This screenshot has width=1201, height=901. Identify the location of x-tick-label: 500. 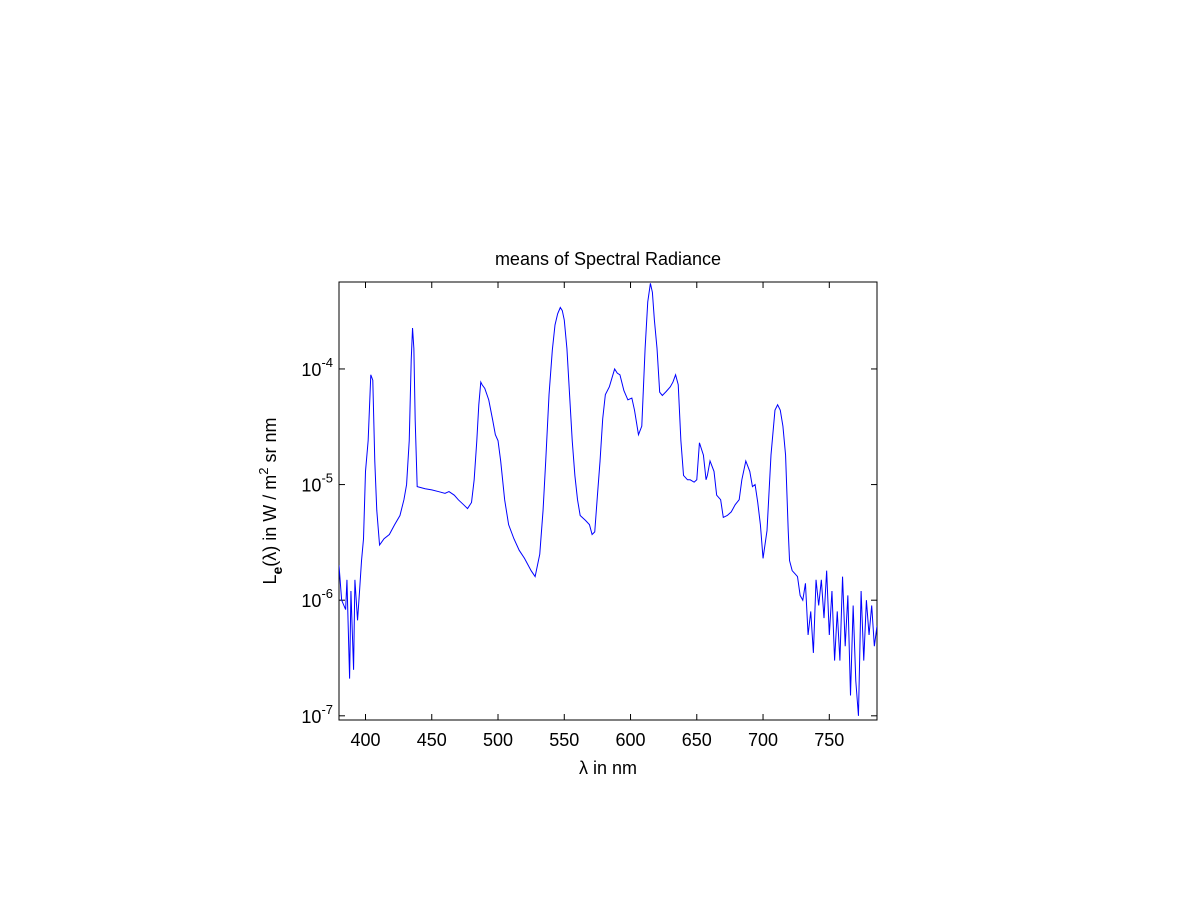
(498, 740).